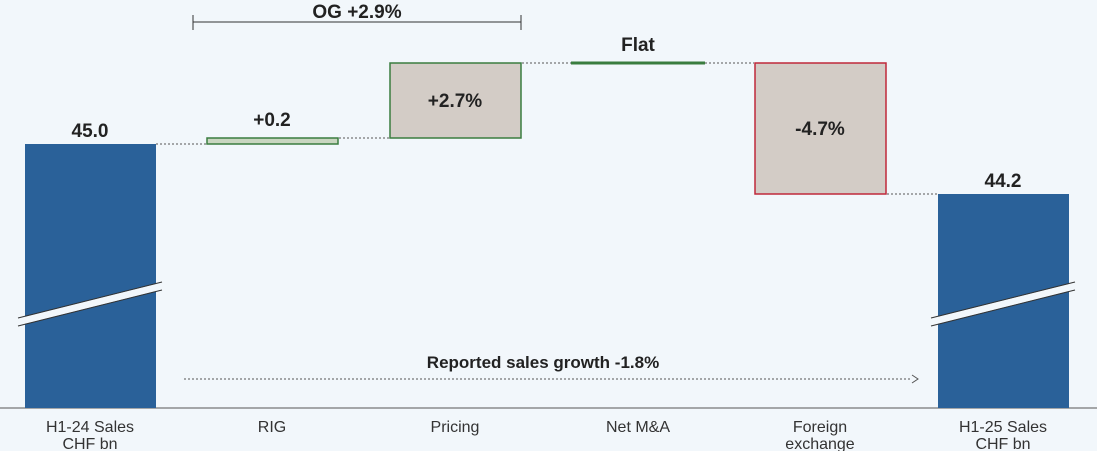  Describe the element at coordinates (455, 427) in the screenshot. I see `category-pricing: Pricing` at that location.